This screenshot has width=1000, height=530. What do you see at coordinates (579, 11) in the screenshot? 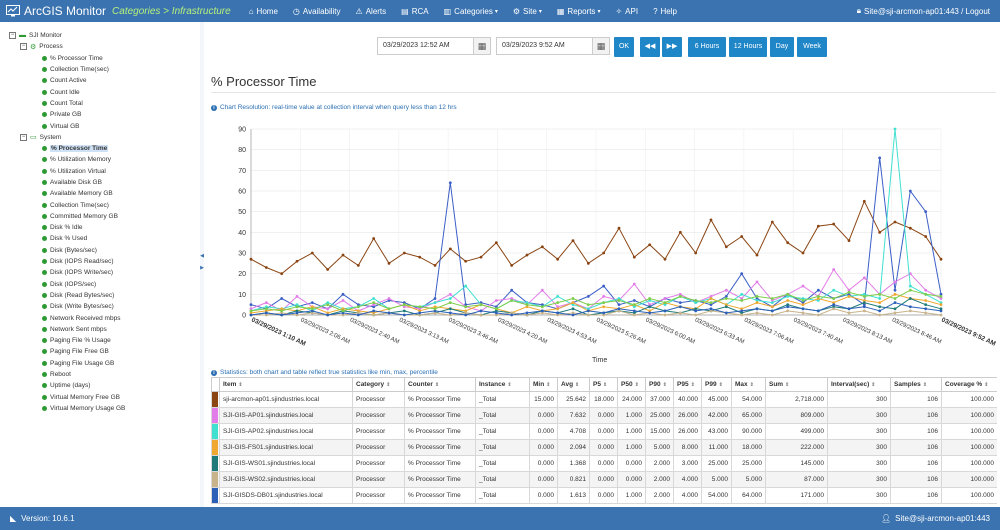
I see `nav-reports: ▦ Reports ▾` at bounding box center [579, 11].